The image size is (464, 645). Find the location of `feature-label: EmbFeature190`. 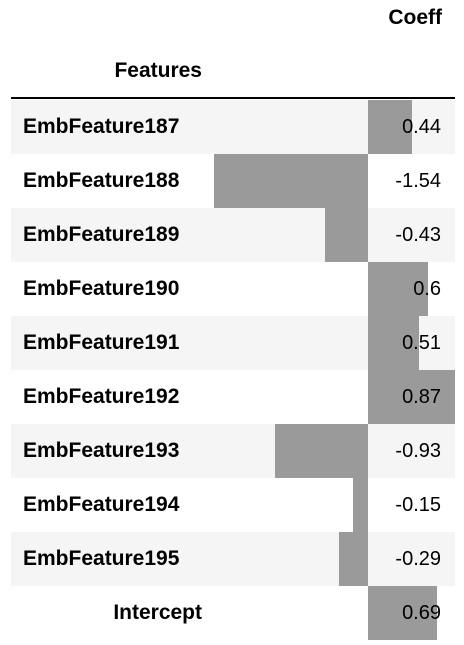

feature-label: EmbFeature190 is located at coordinates (101, 288).